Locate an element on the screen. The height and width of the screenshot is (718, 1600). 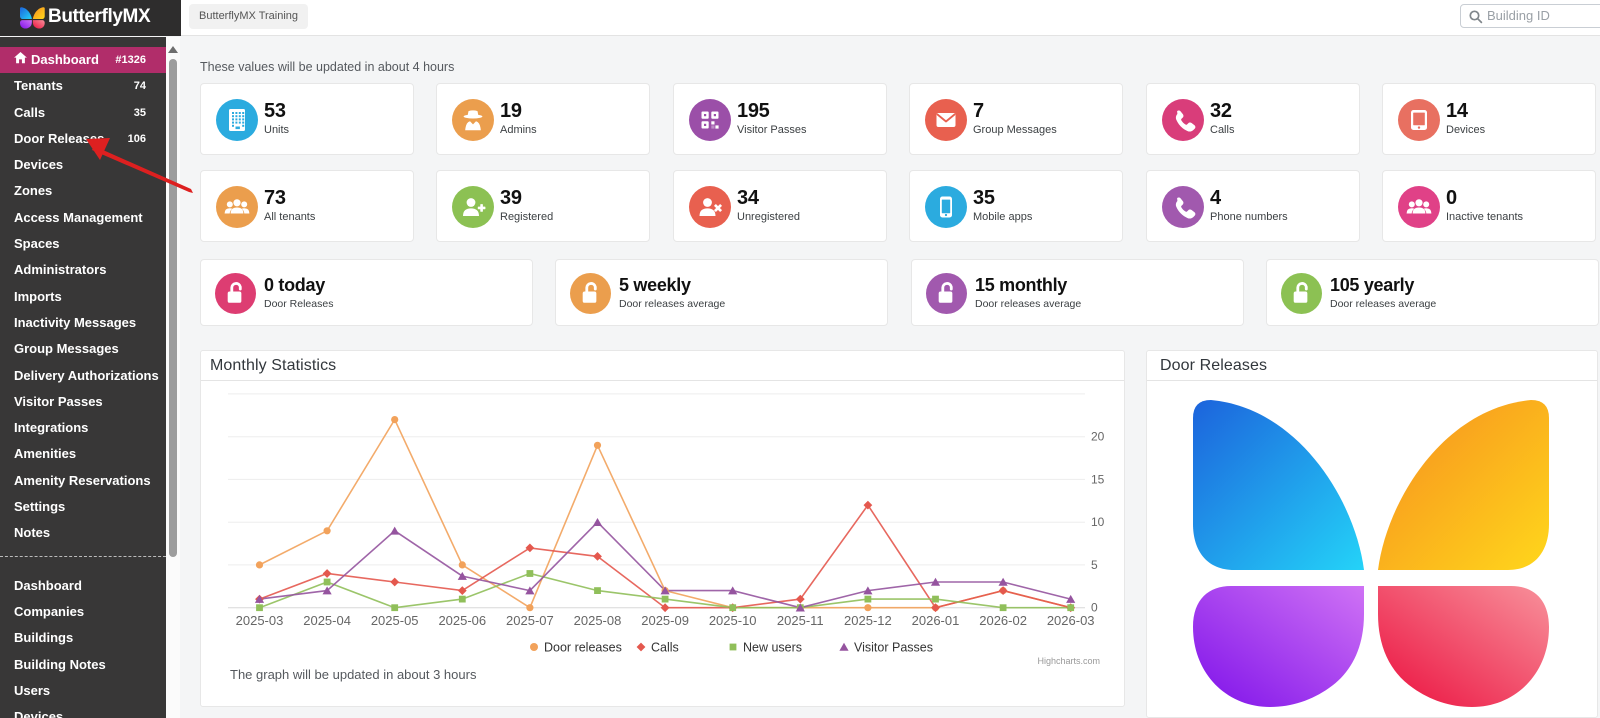
svg-text: Highcharts.com is located at coordinates (1068, 661).